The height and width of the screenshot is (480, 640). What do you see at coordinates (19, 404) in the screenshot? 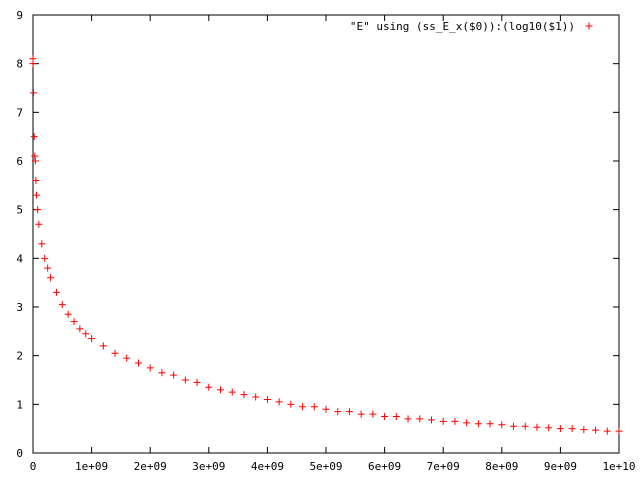
I see `y-tick-label: 1` at bounding box center [19, 404].